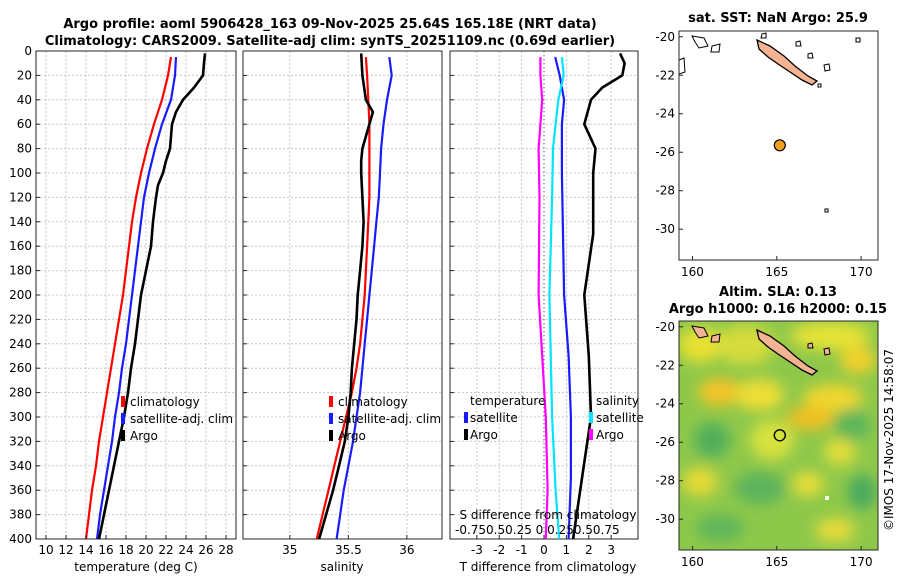  What do you see at coordinates (20, 344) in the screenshot?
I see `y-tick-label: 240` at bounding box center [20, 344].